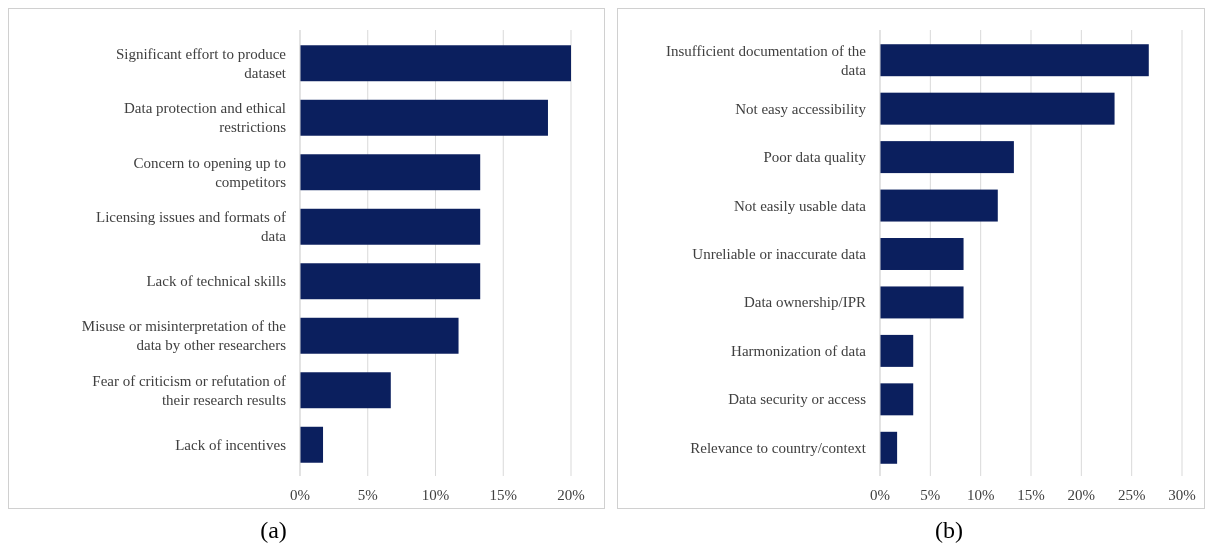 The width and height of the screenshot is (1213, 547). I want to click on y-tick-label: Not easily usable data, so click(800, 205).